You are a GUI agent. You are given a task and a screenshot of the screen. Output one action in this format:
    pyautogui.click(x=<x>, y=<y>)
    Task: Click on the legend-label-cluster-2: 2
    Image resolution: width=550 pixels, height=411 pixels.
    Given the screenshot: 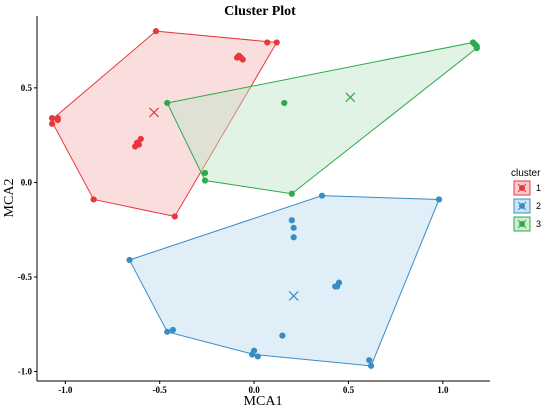 What is the action you would take?
    pyautogui.click(x=538, y=206)
    